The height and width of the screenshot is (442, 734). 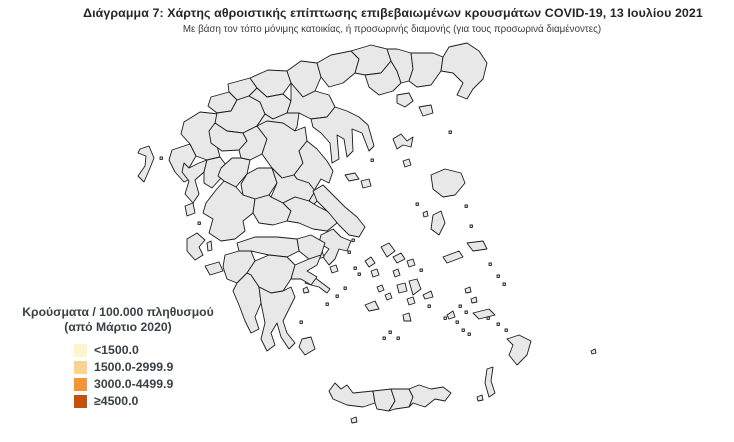 What do you see at coordinates (484, 314) in the screenshot?
I see `region-kos` at bounding box center [484, 314].